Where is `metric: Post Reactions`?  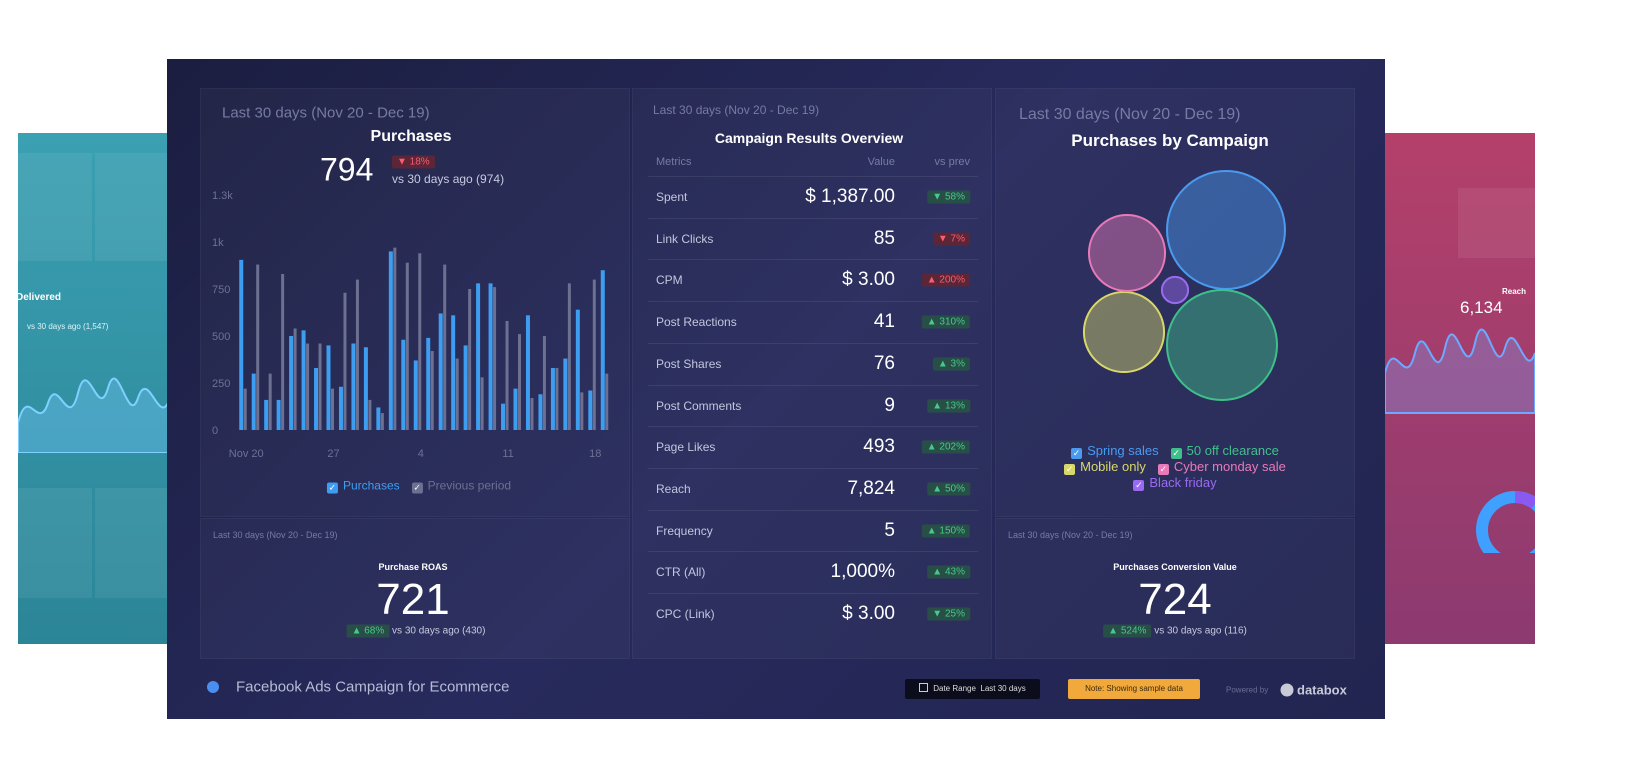
metric: Post Reactions is located at coordinates (696, 322).